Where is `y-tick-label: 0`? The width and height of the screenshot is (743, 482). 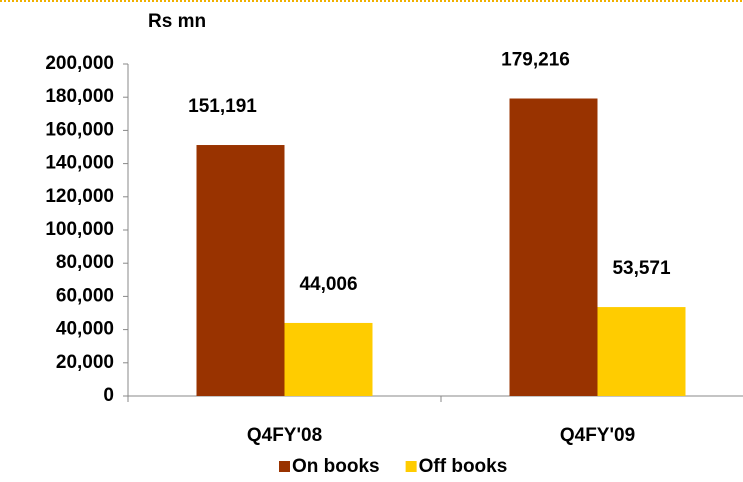
y-tick-label: 0 is located at coordinates (108, 395).